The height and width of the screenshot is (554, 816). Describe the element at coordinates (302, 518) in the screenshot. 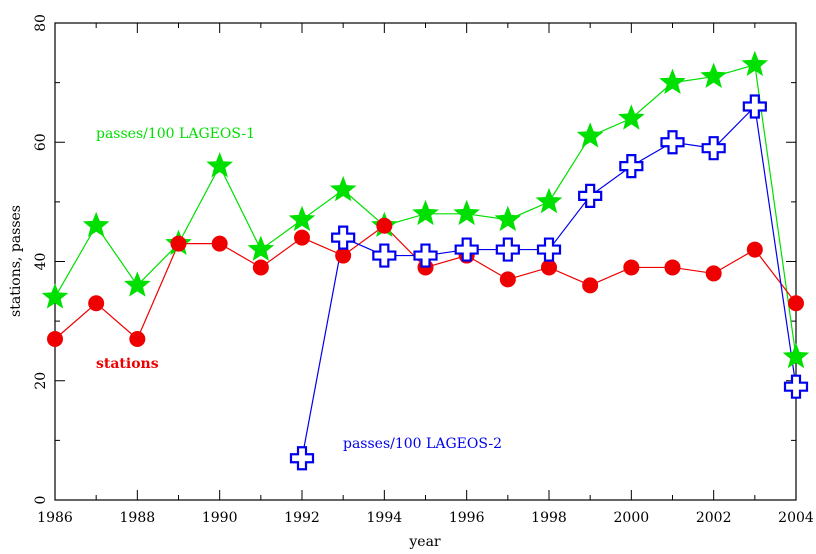

I see `x-tick-label: 1992` at that location.